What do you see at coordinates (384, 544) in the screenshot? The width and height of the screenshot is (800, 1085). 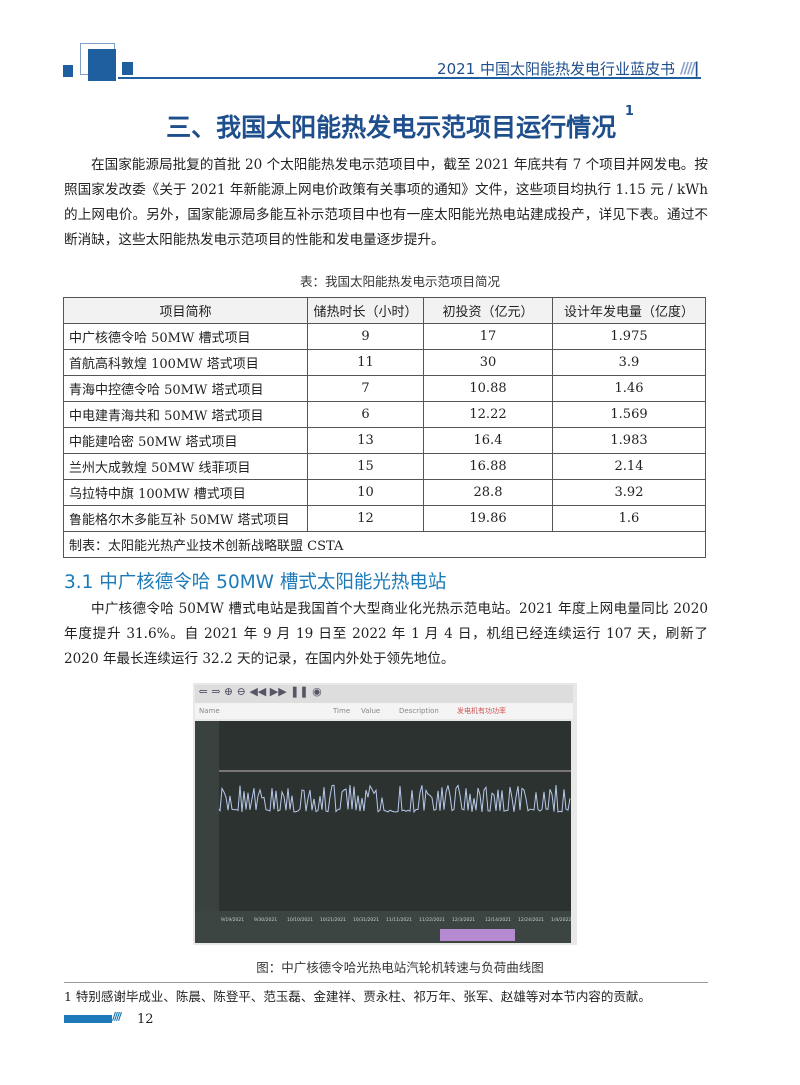 I see `table-source: 制表：太阳能光热产业技术创新战略联盟 CSTA` at bounding box center [384, 544].